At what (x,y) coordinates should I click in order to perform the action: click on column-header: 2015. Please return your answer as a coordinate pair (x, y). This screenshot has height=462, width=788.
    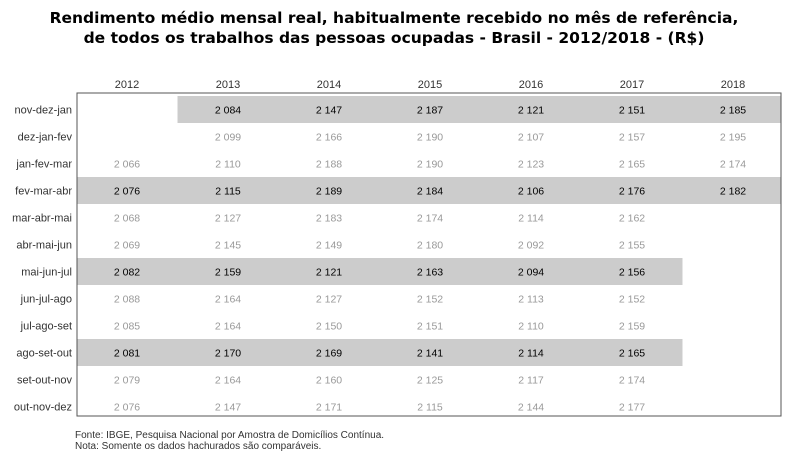
    Looking at the image, I should click on (430, 85).